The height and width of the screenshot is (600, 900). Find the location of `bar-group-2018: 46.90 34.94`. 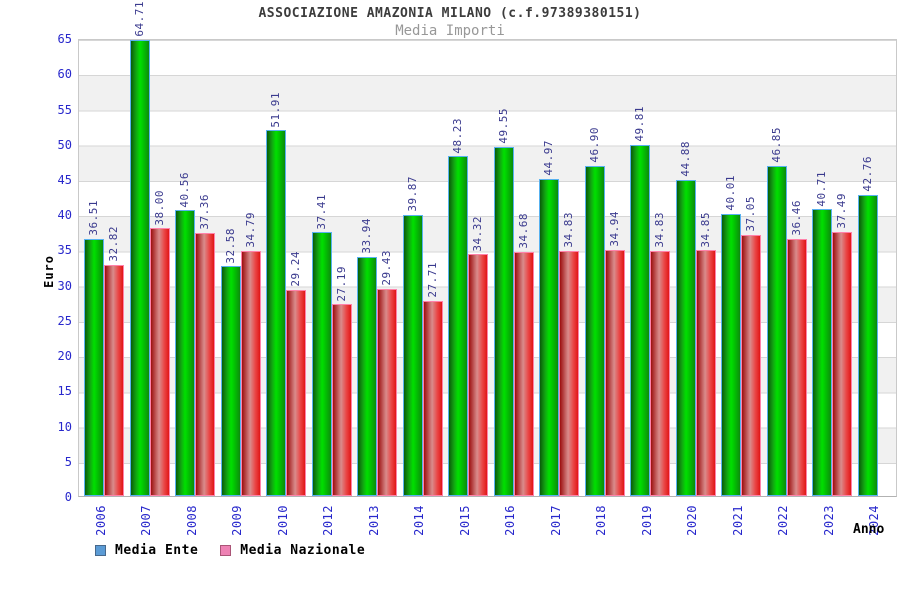

bar-group-2018: 46.90 34.94 is located at coordinates (603, 268).